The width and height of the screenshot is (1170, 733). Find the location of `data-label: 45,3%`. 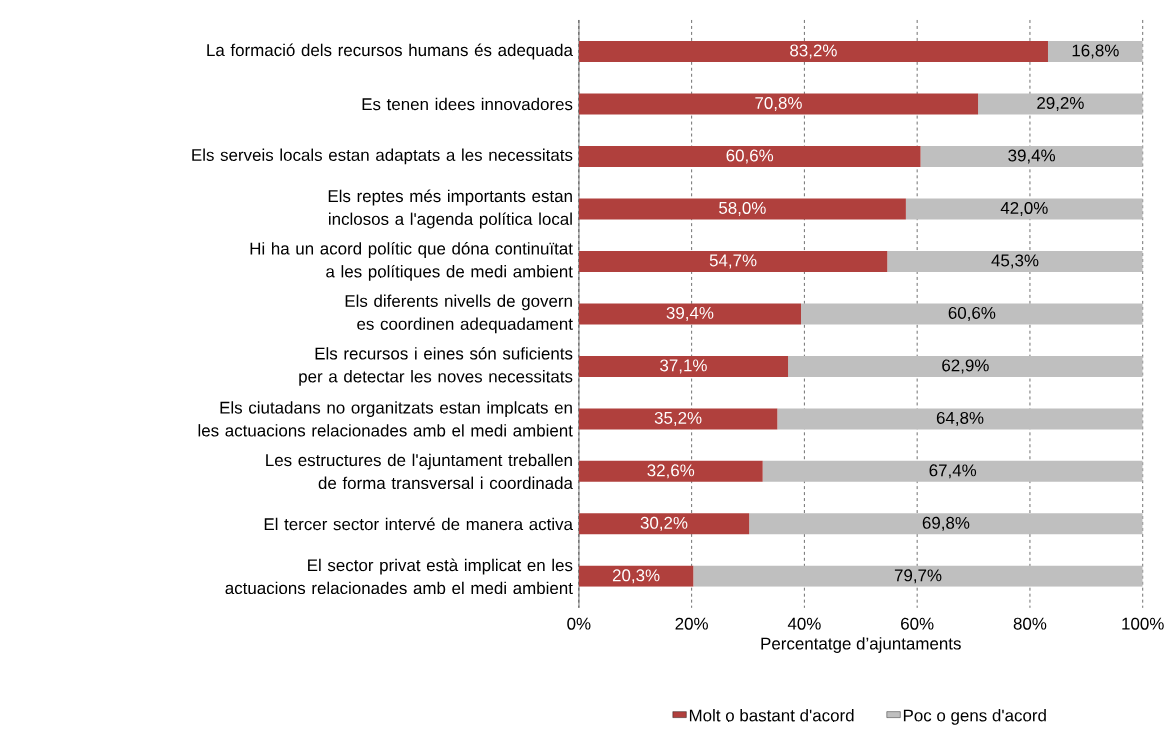

data-label: 45,3% is located at coordinates (1015, 261).